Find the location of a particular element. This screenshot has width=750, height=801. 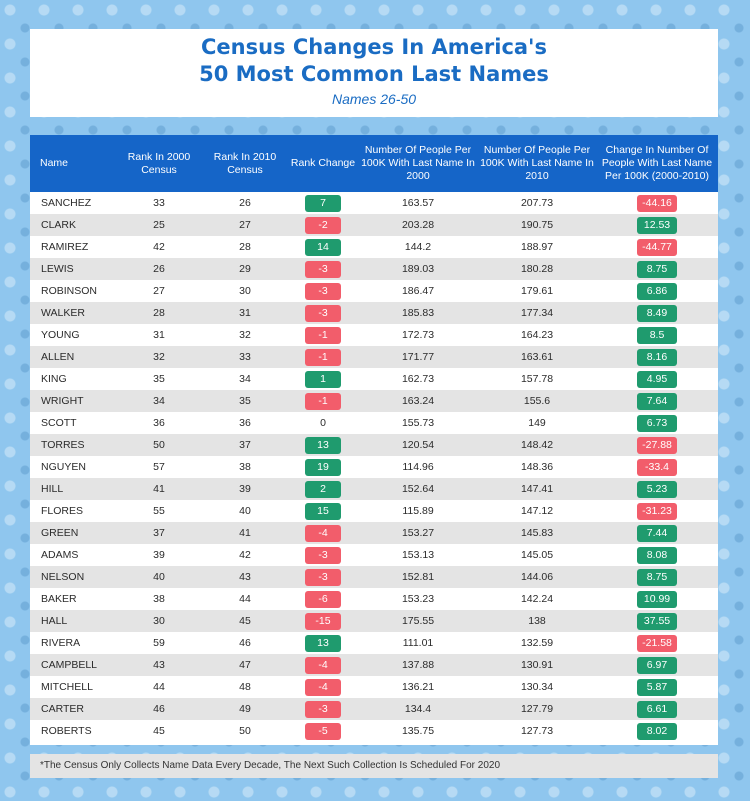

cell-per100k-2000: 171.77 is located at coordinates (418, 357).